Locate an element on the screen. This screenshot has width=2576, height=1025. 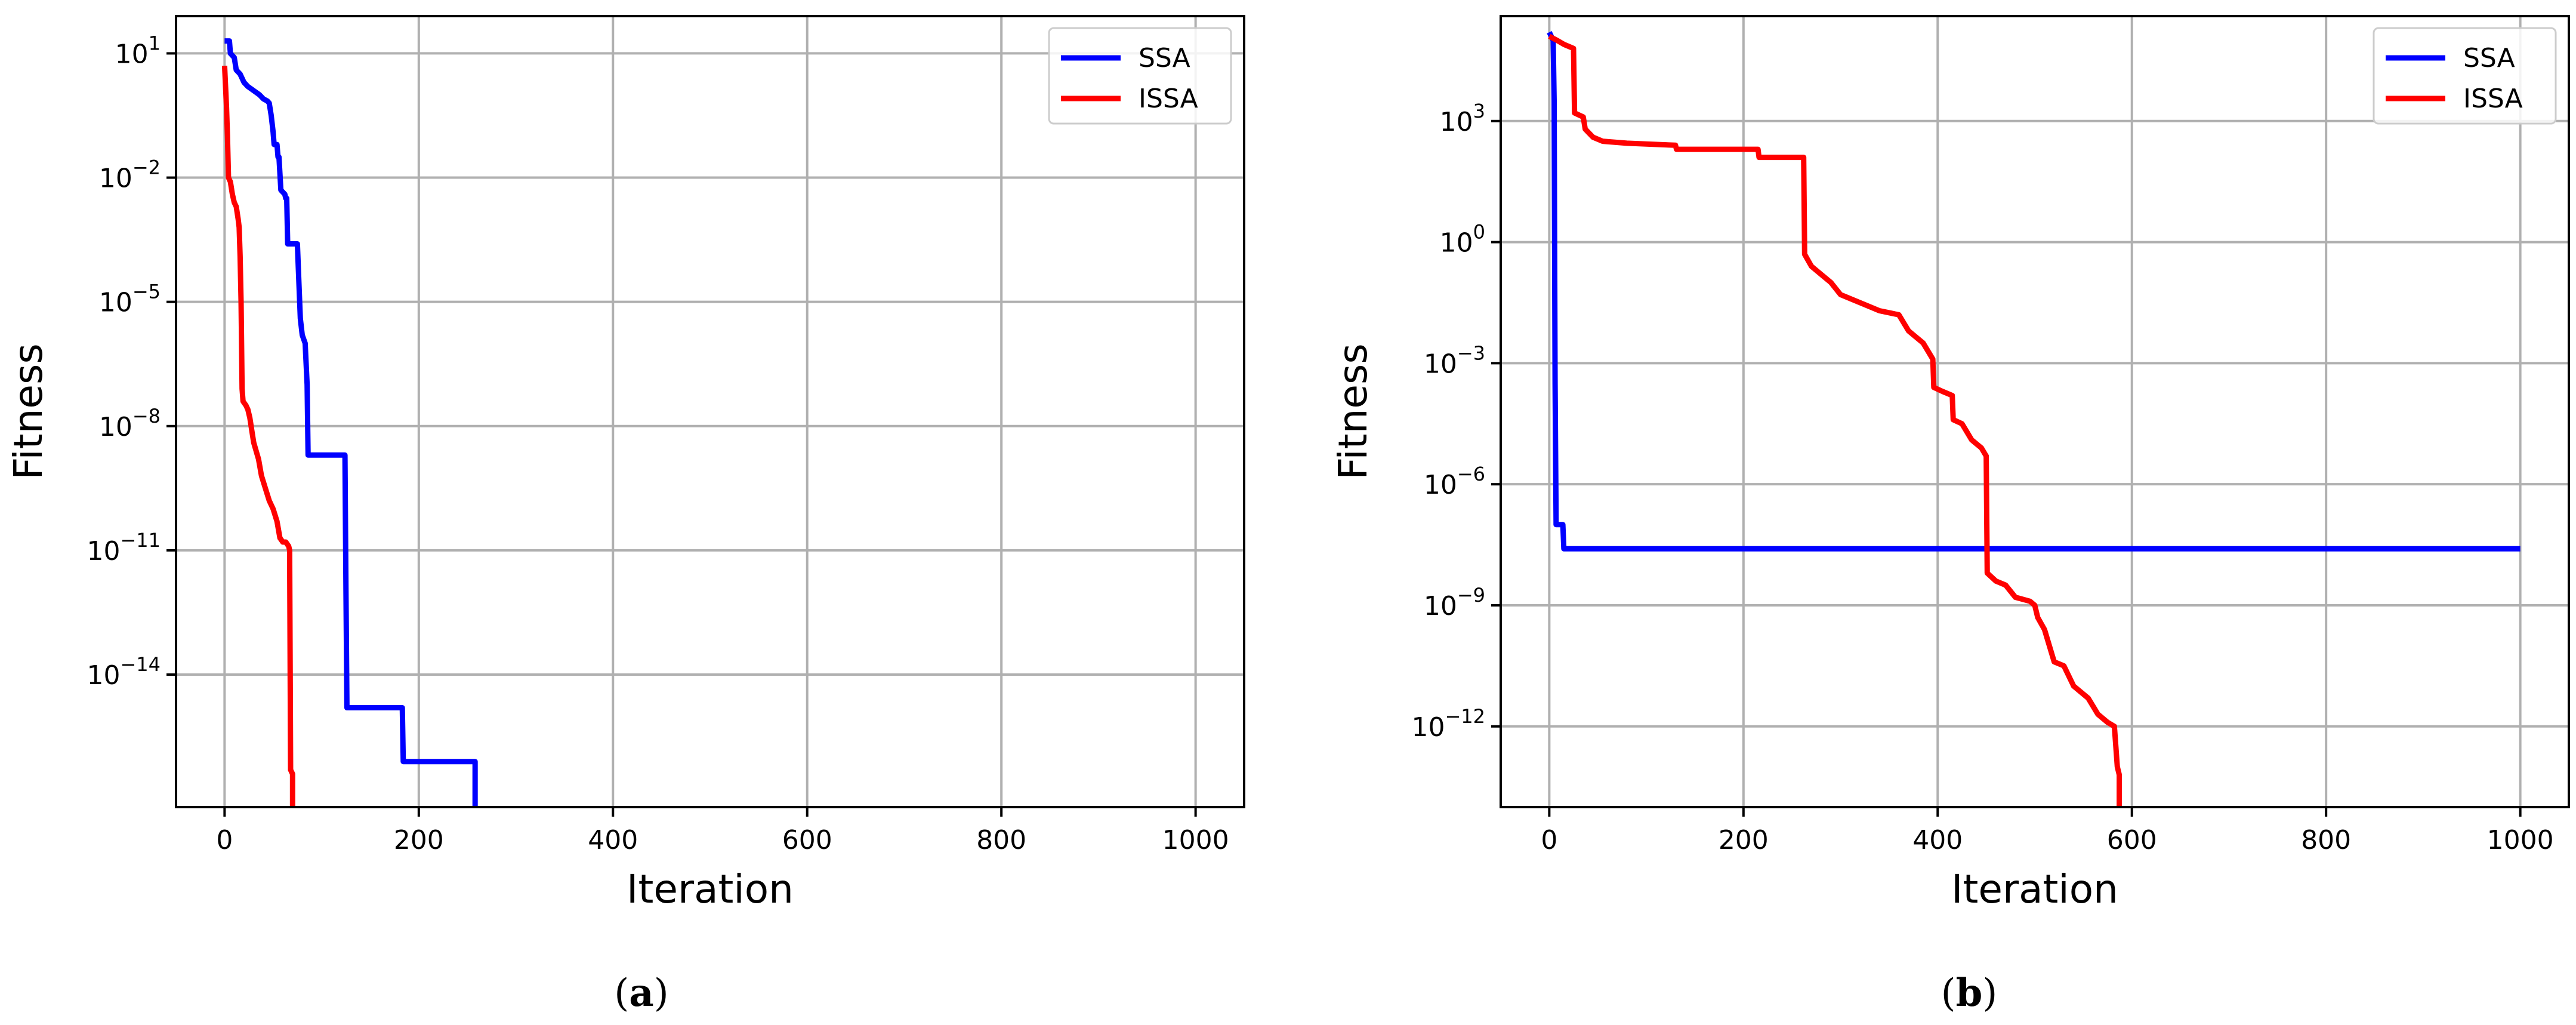
y-tick-label: 10⁻⁸ is located at coordinates (130, 423).